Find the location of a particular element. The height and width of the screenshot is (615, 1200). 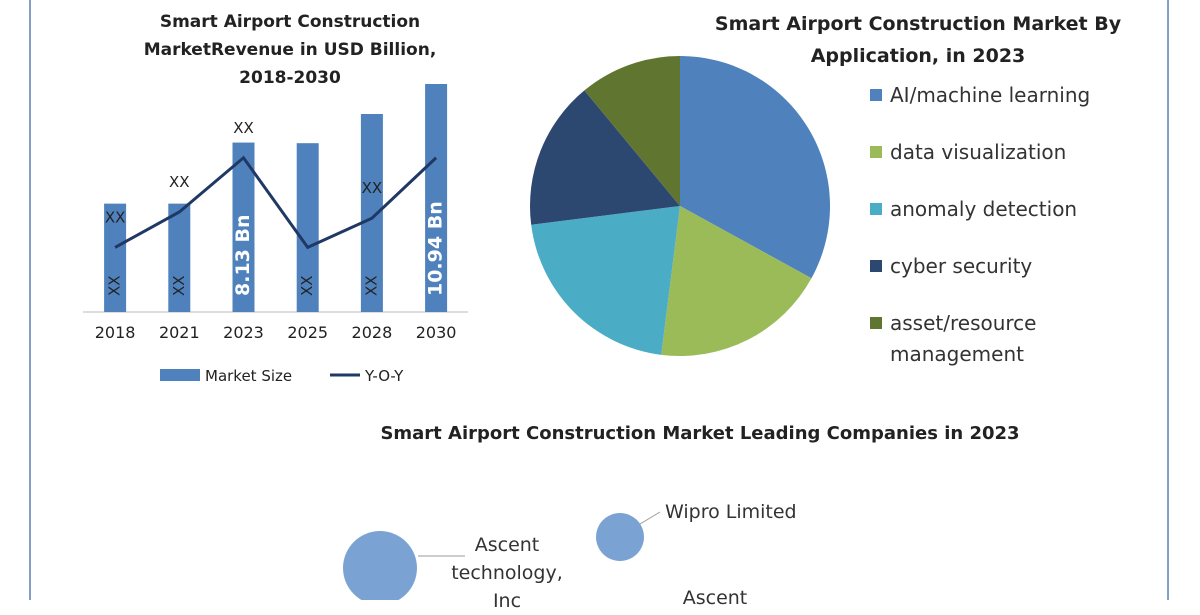

bubble-label: Ascent technology, Inc is located at coordinates (507, 573).